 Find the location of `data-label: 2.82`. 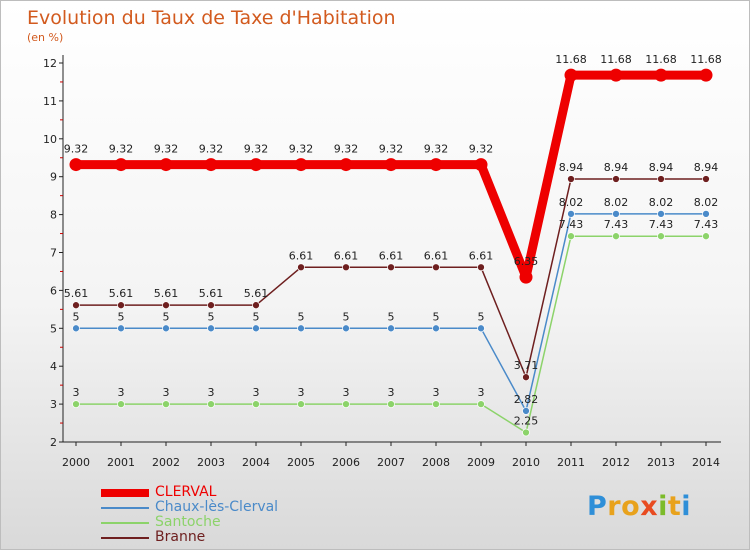

data-label: 2.82 is located at coordinates (526, 399).